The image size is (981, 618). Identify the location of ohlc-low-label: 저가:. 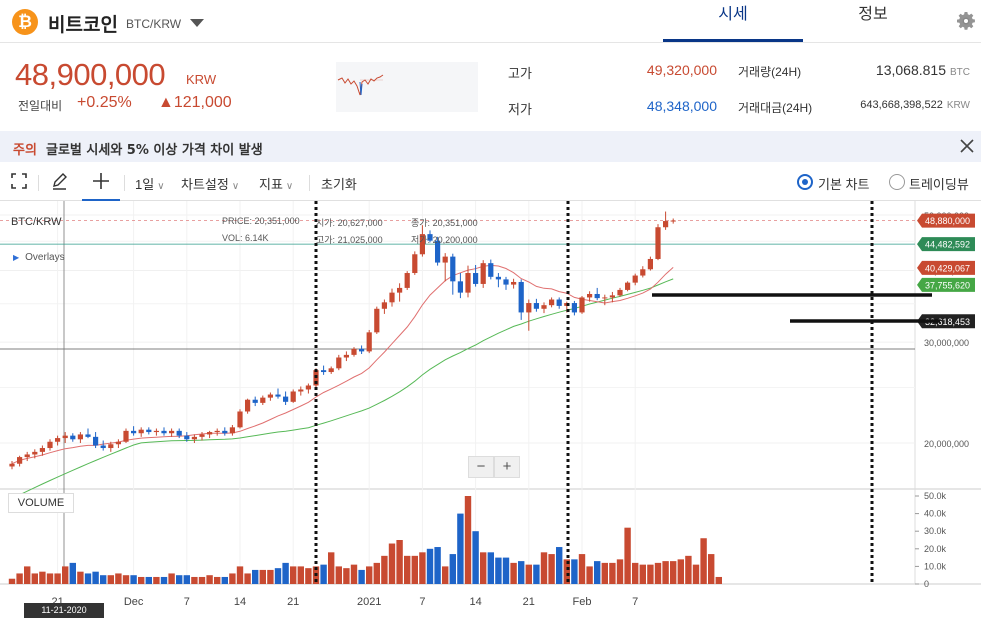
(421, 240).